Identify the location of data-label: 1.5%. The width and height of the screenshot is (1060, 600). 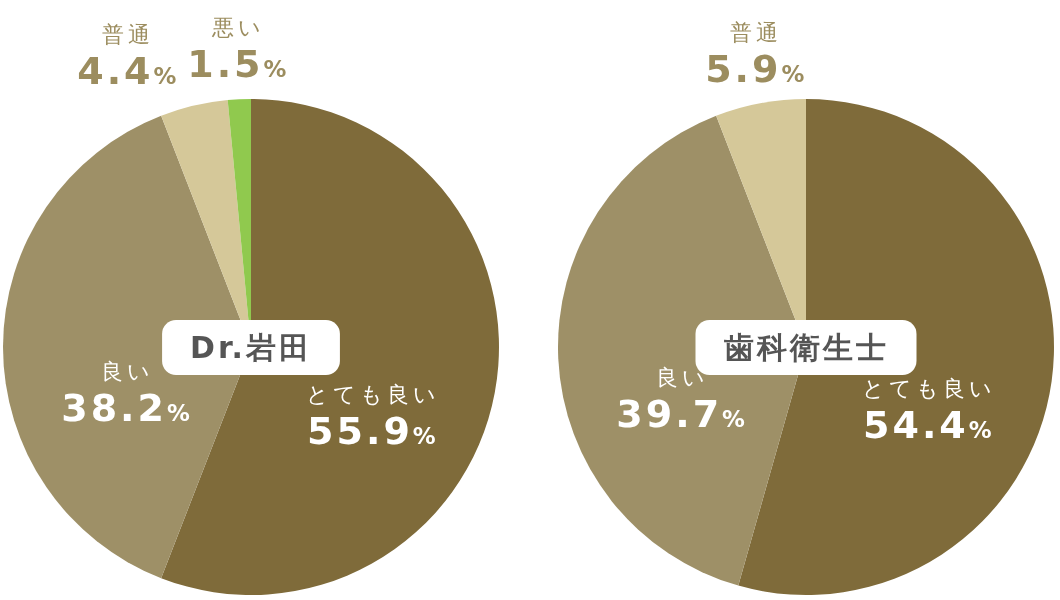
(238, 64).